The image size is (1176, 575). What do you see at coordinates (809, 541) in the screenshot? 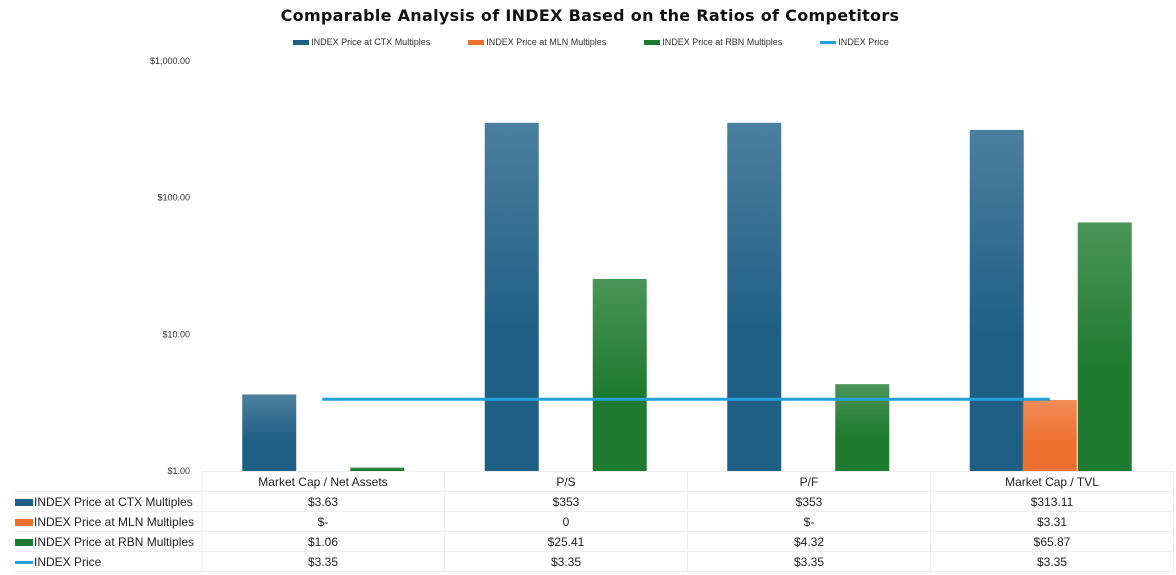
I see `table-cell: $4.32` at bounding box center [809, 541].